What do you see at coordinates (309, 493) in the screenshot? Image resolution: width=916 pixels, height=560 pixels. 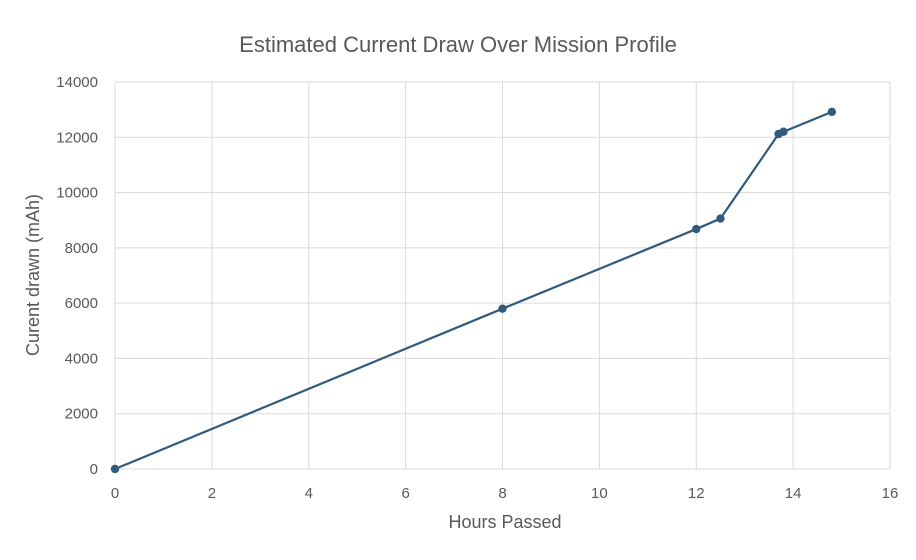 I see `x-tick-label: 4` at bounding box center [309, 493].